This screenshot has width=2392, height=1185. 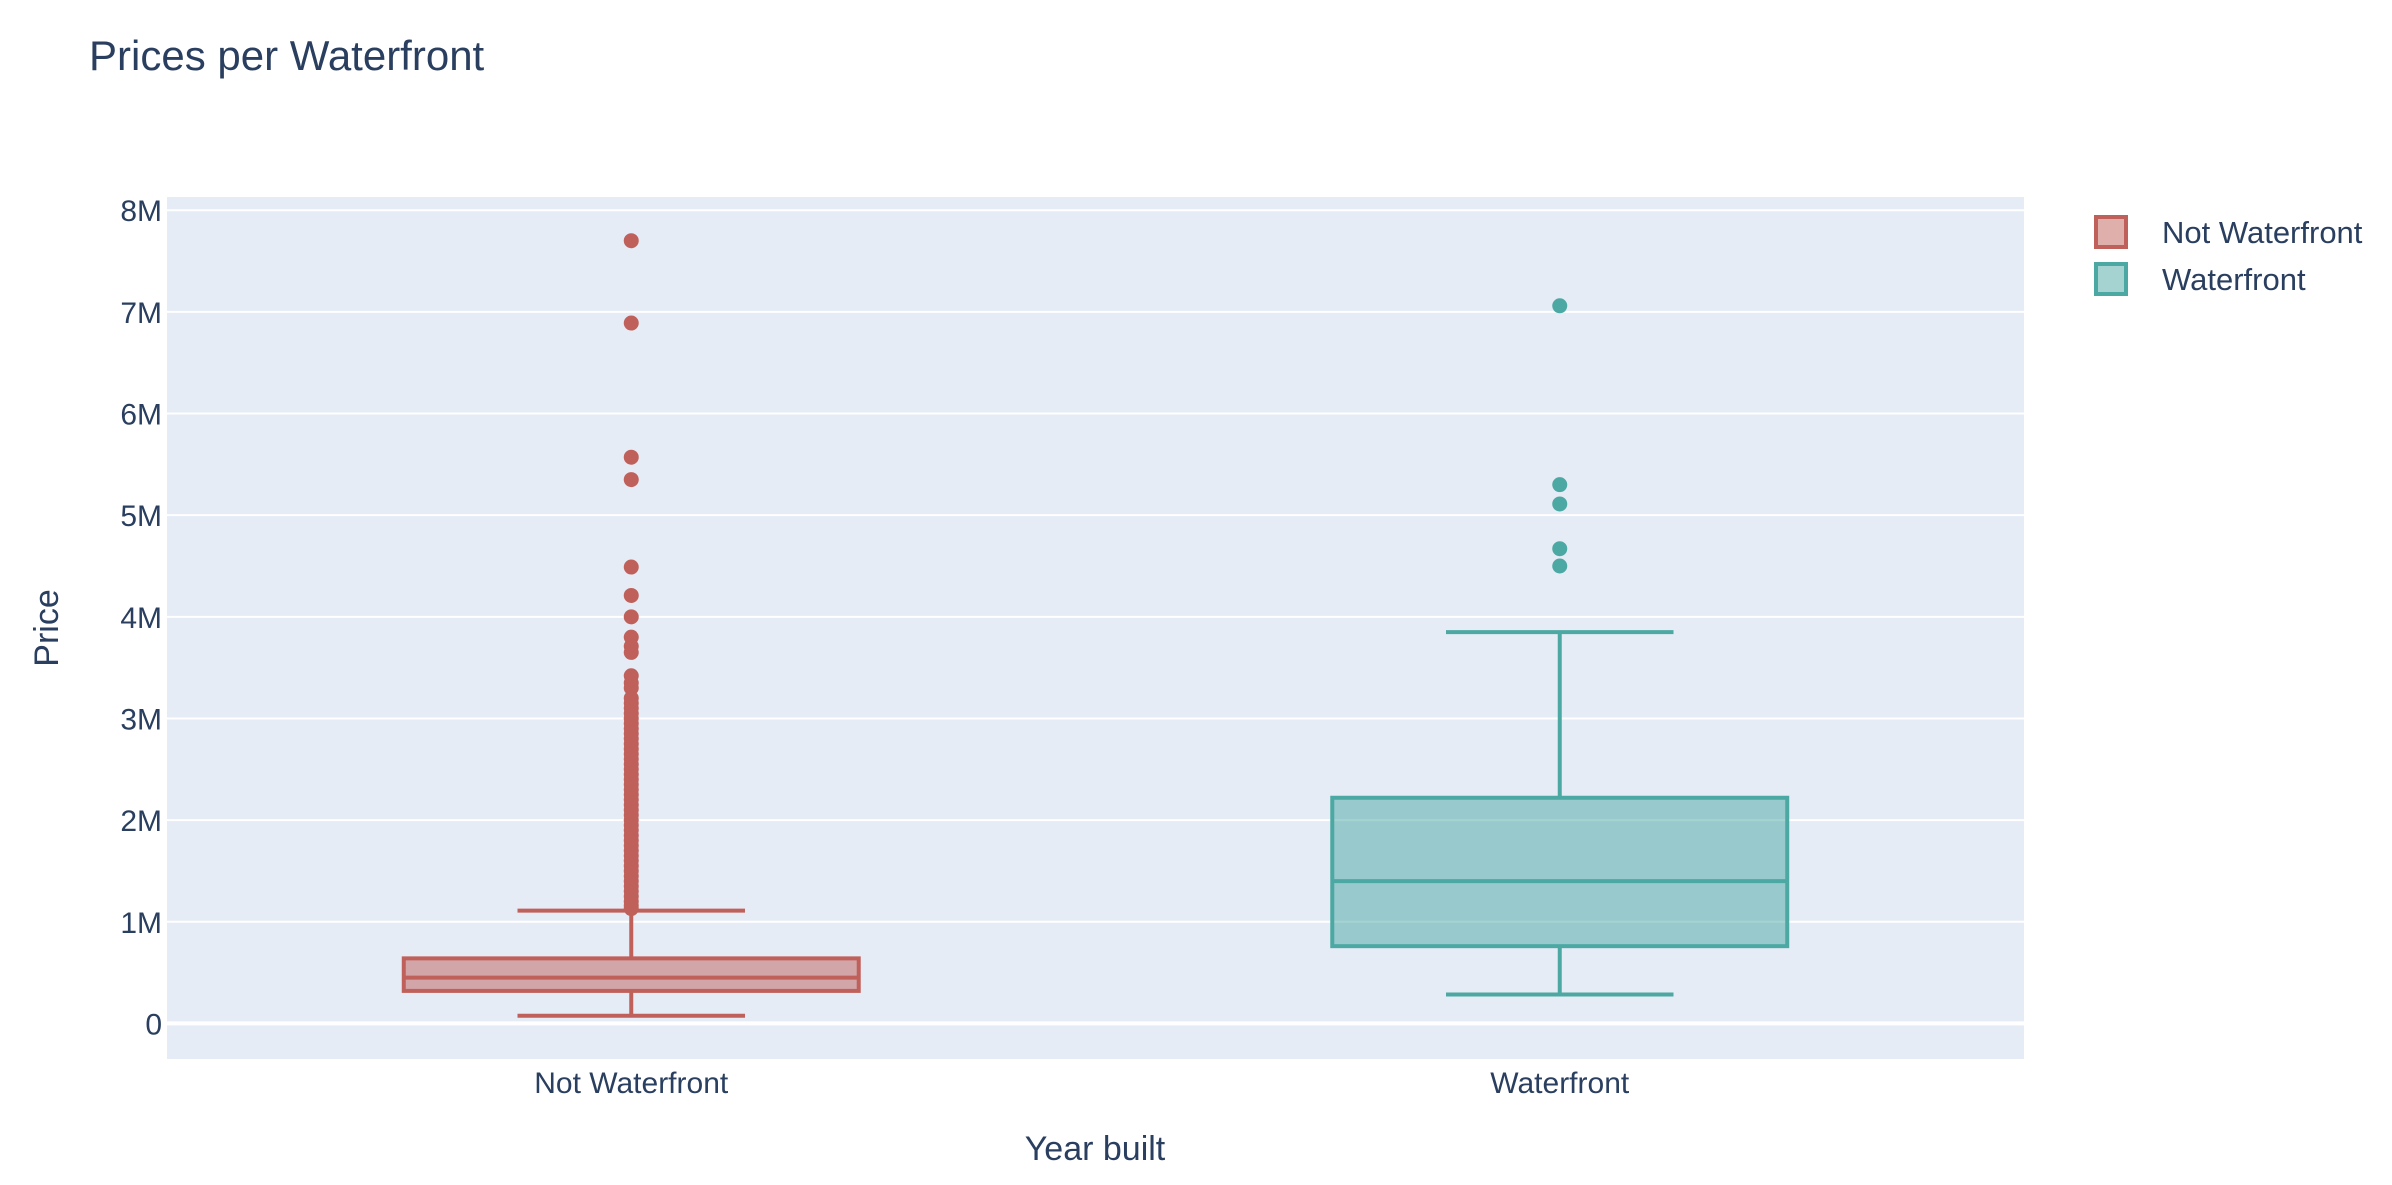 What do you see at coordinates (141, 719) in the screenshot?
I see `y-tick-label: 3M` at bounding box center [141, 719].